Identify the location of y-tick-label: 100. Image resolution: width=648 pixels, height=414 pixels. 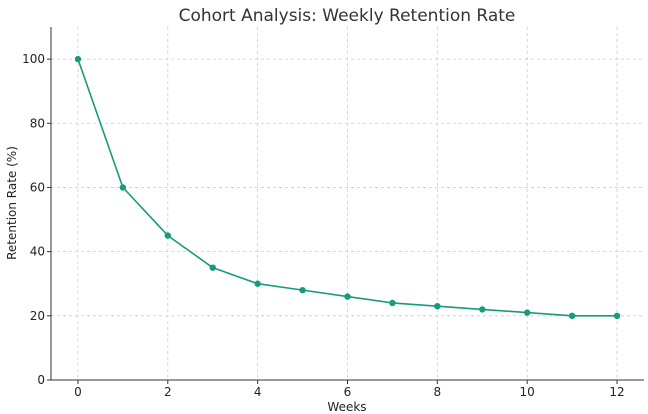
(33, 59).